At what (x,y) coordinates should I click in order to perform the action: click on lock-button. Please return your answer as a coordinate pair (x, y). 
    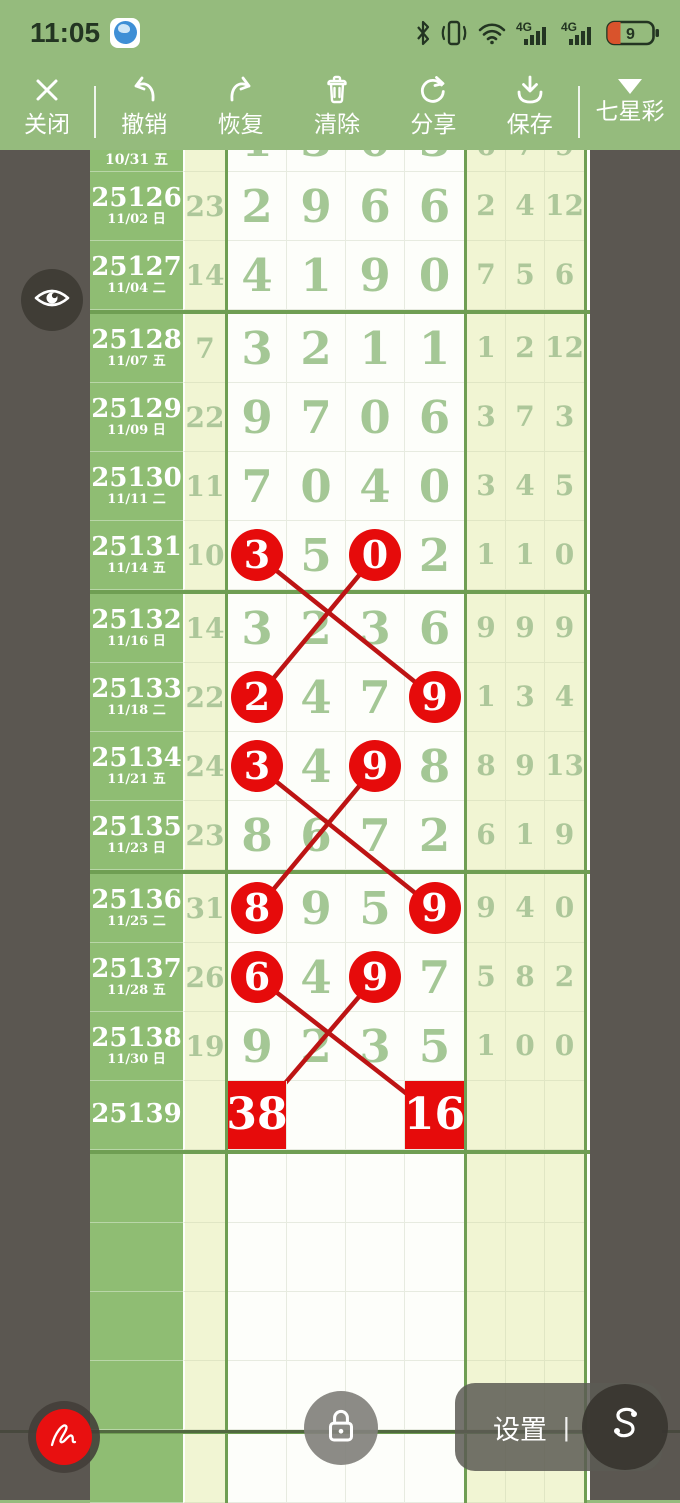
    Looking at the image, I should click on (341, 1428).